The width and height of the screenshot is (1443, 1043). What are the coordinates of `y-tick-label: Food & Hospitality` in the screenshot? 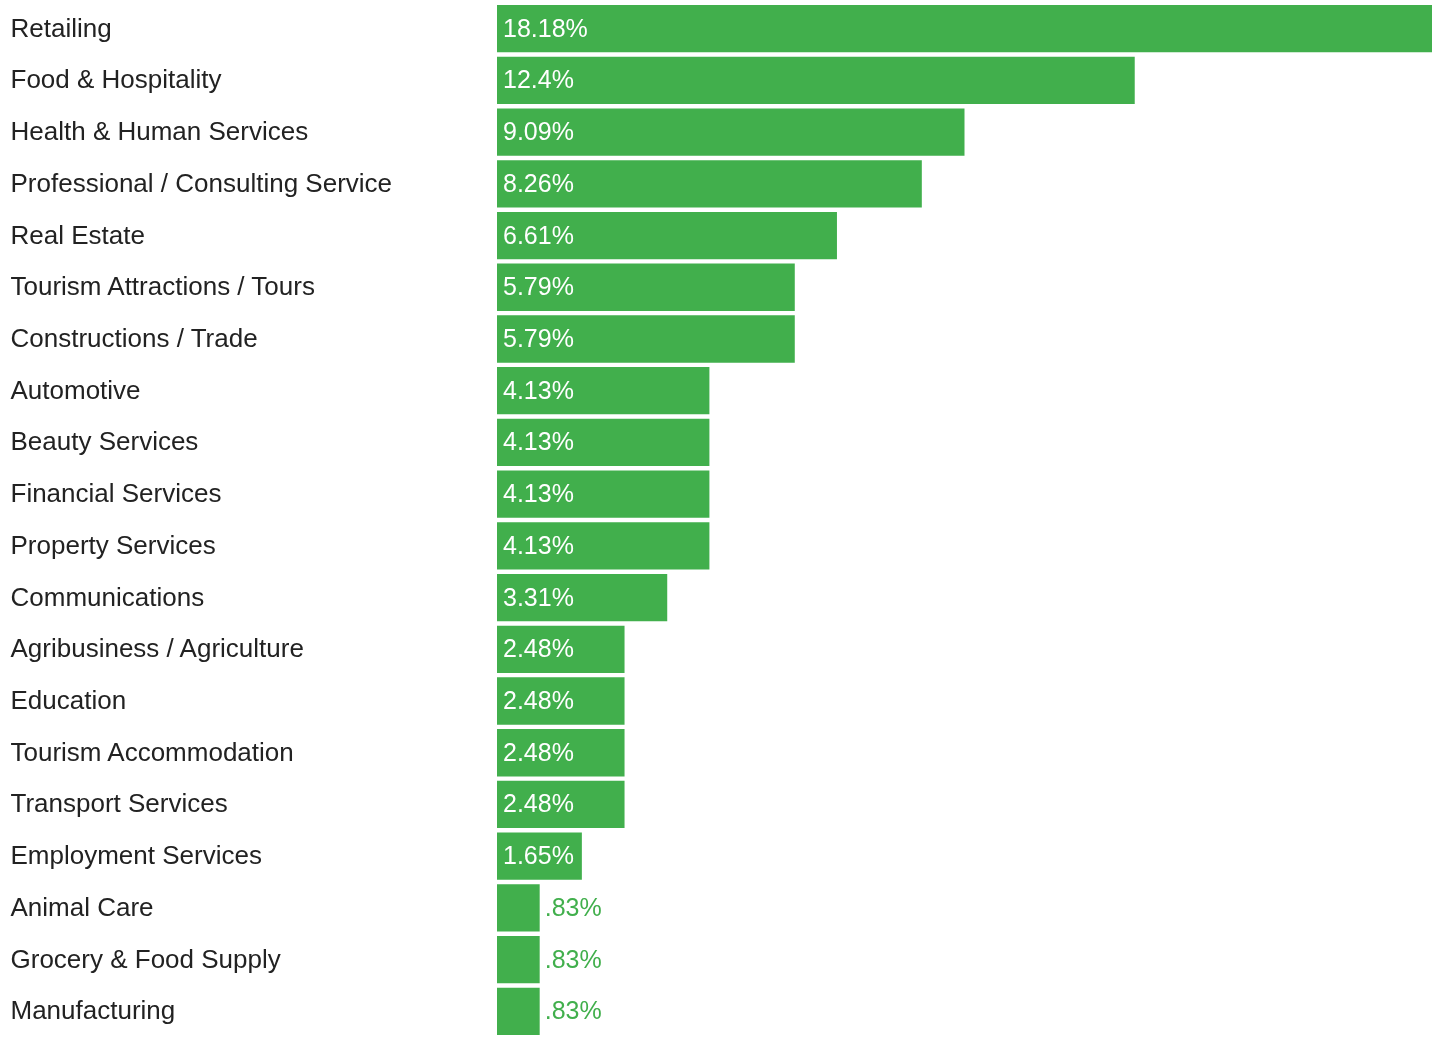 It's located at (116, 79).